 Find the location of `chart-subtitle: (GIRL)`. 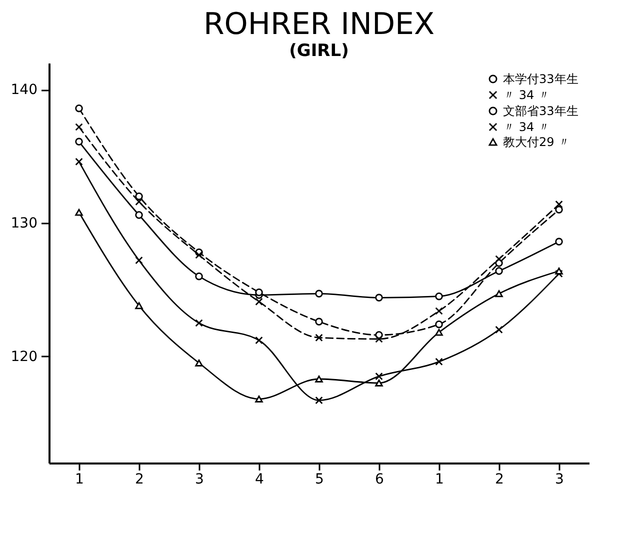

chart-subtitle: (GIRL) is located at coordinates (319, 51).